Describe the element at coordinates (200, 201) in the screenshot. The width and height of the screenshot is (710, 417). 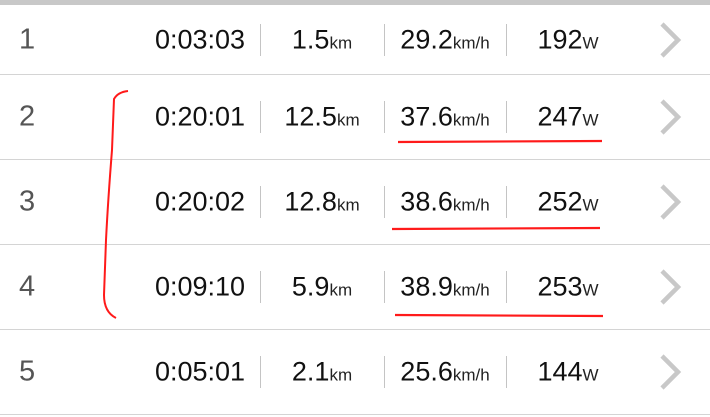
I see `lap-time: 0:20:02` at that location.